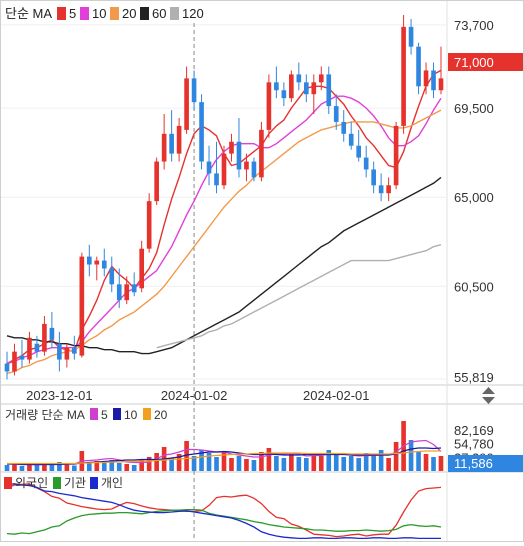 The height and width of the screenshot is (546, 524). What do you see at coordinates (474, 377) in the screenshot?
I see `price-tick-label: 55,819` at bounding box center [474, 377].